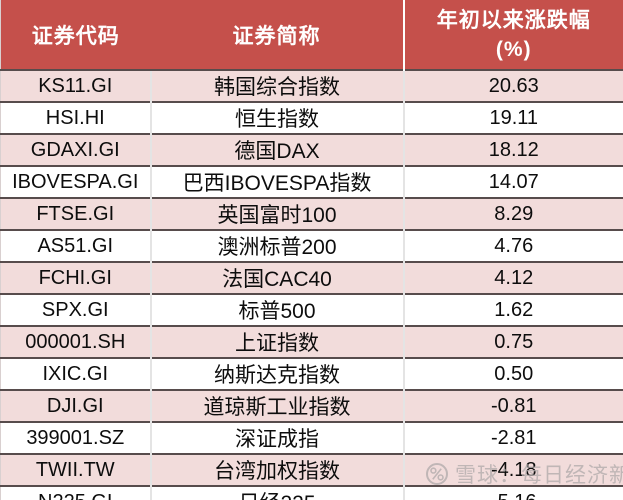 This screenshot has width=623, height=500. Describe the element at coordinates (512, 85) in the screenshot. I see `change-value-cell: 20.63` at that location.